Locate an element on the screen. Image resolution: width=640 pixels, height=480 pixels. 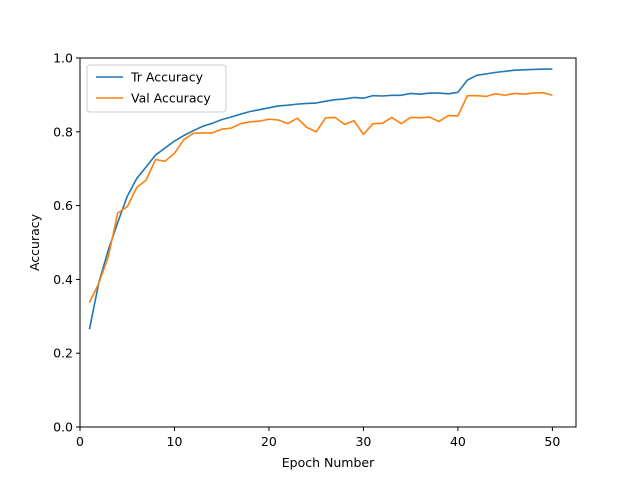
x-axis-ticks: 0 10 20 30 40 50 is located at coordinates (318, 438).